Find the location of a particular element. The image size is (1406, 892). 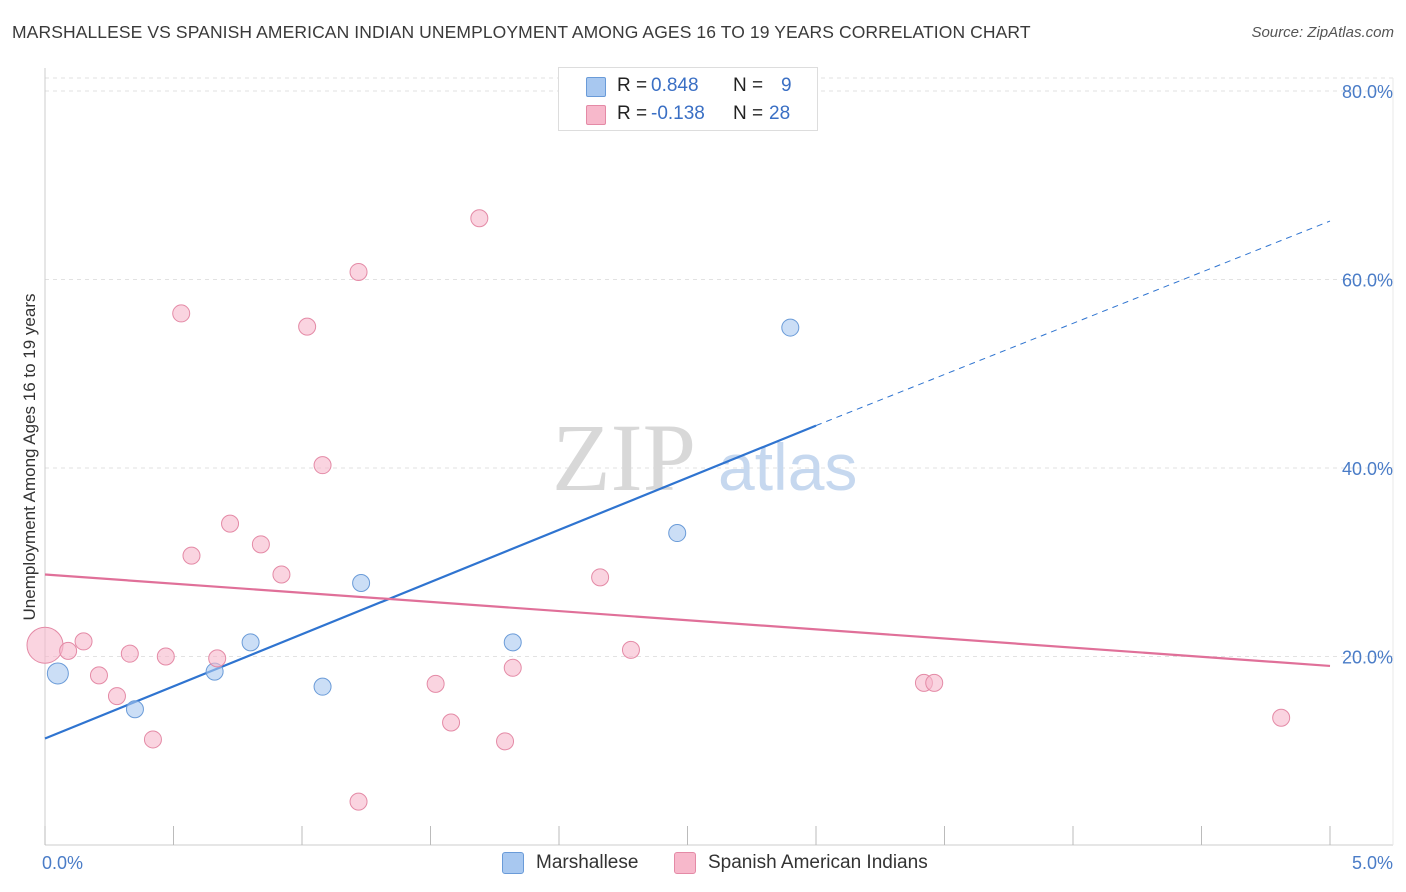

chart-legend: Marshallese Spanish American Indians is located at coordinates (703, 864).